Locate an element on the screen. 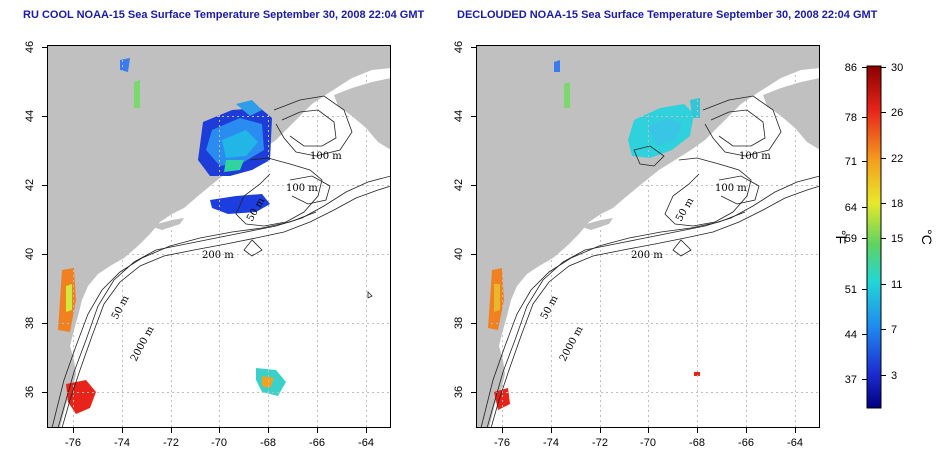  right-lon-tick-labels: -76 -74 -72 -70 -68 -66 -64 is located at coordinates (648, 443).